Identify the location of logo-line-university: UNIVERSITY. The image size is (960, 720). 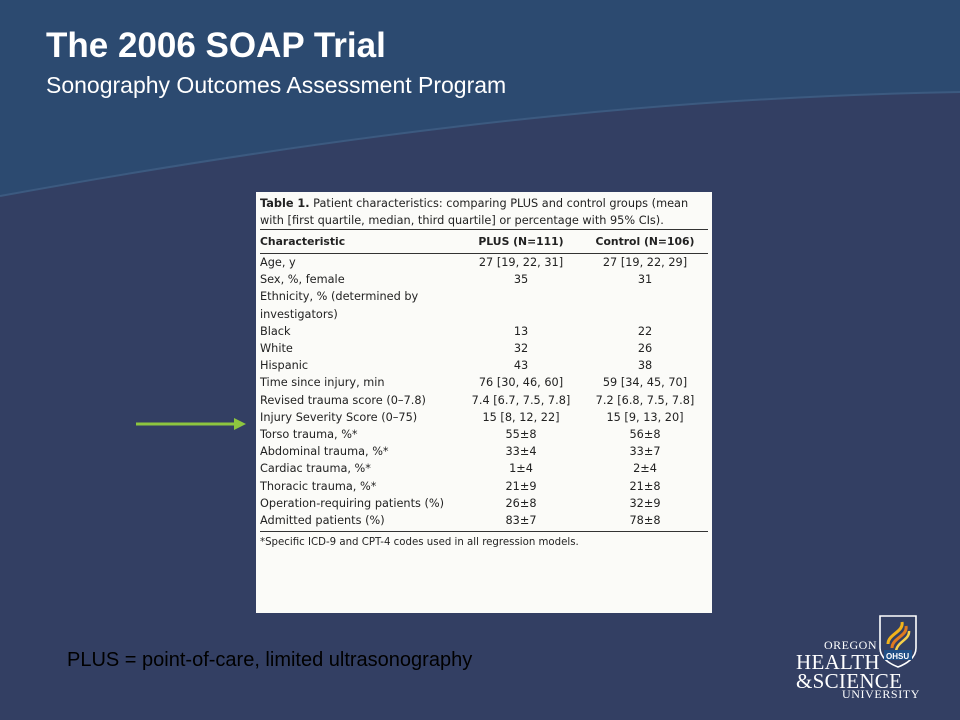
(881, 694).